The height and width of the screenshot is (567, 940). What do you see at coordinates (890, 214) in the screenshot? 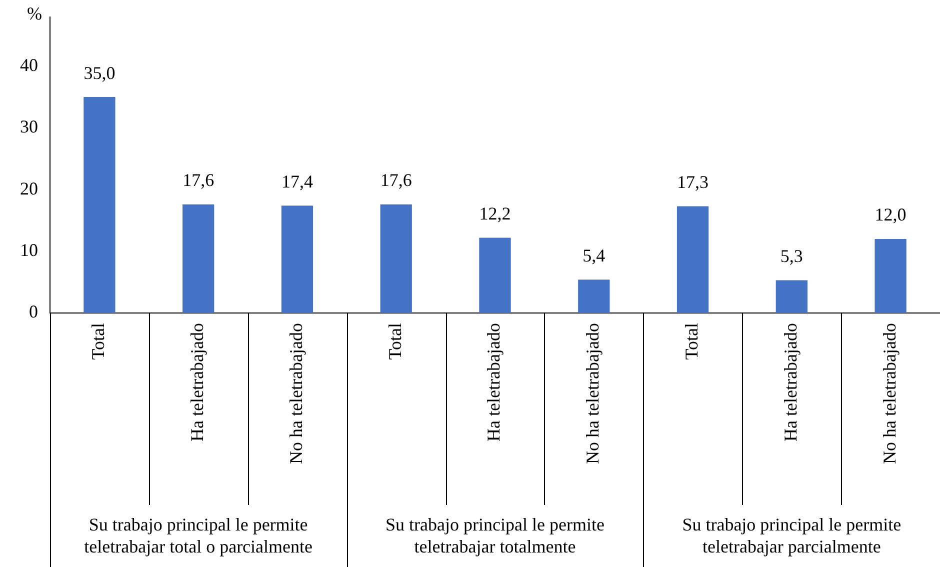
I see `data-label: 12,0` at bounding box center [890, 214].